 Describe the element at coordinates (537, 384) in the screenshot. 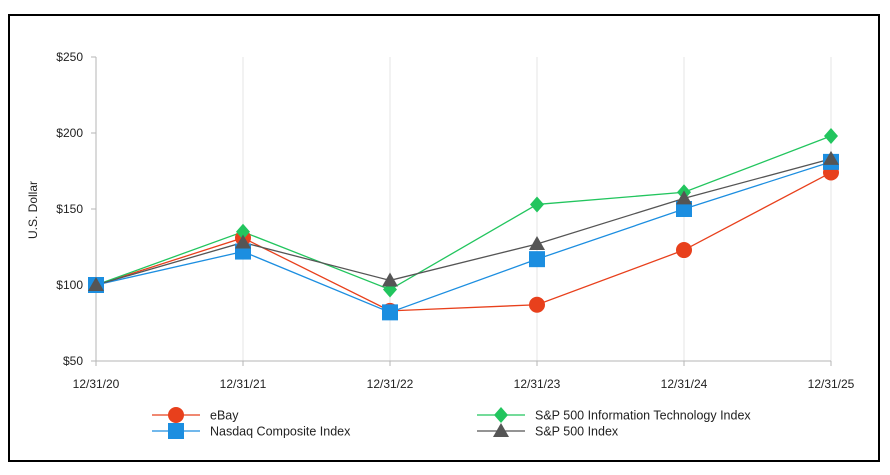

I see `x-tick-label: 12/31/23` at that location.